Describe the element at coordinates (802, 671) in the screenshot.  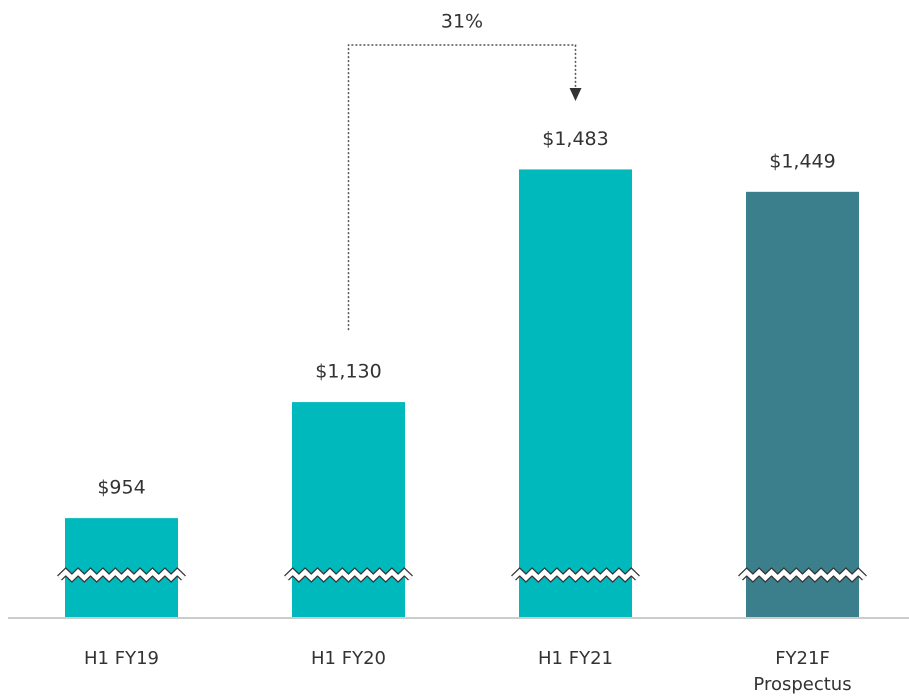
I see `x-tick-label: FY21F Prospectus` at that location.